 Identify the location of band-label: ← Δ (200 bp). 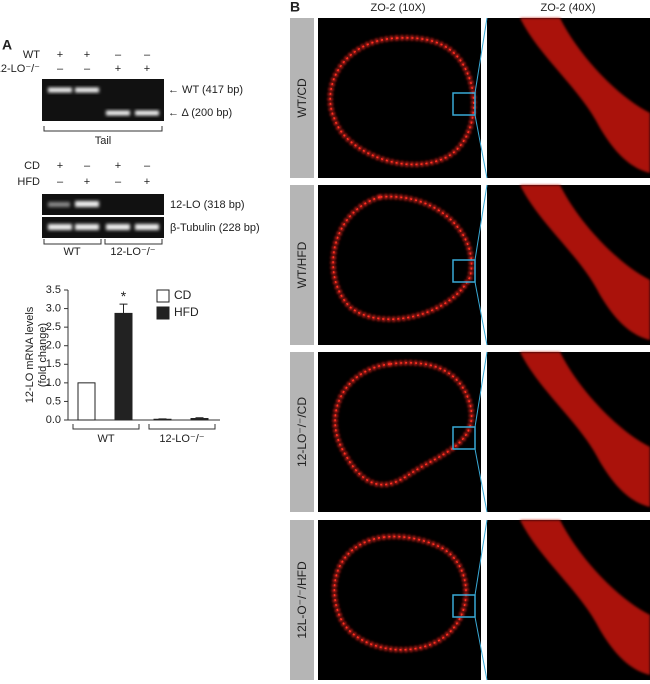
(200, 113).